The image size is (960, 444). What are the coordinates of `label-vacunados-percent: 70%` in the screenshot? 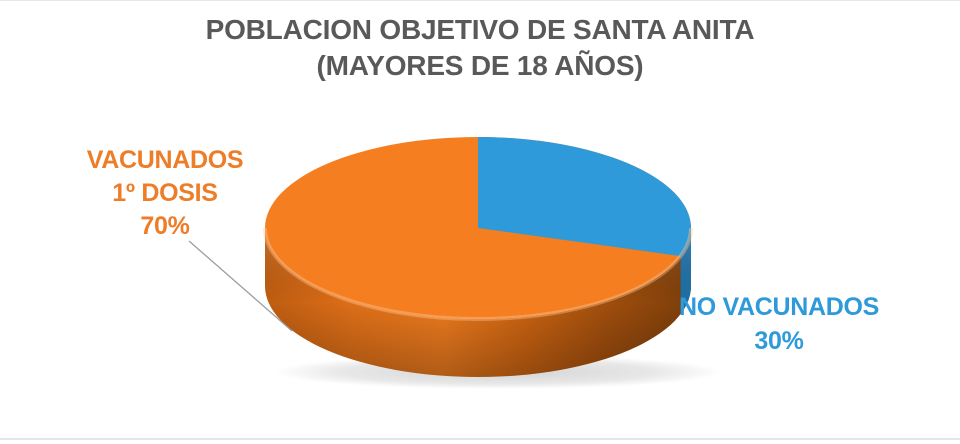 It's located at (165, 226).